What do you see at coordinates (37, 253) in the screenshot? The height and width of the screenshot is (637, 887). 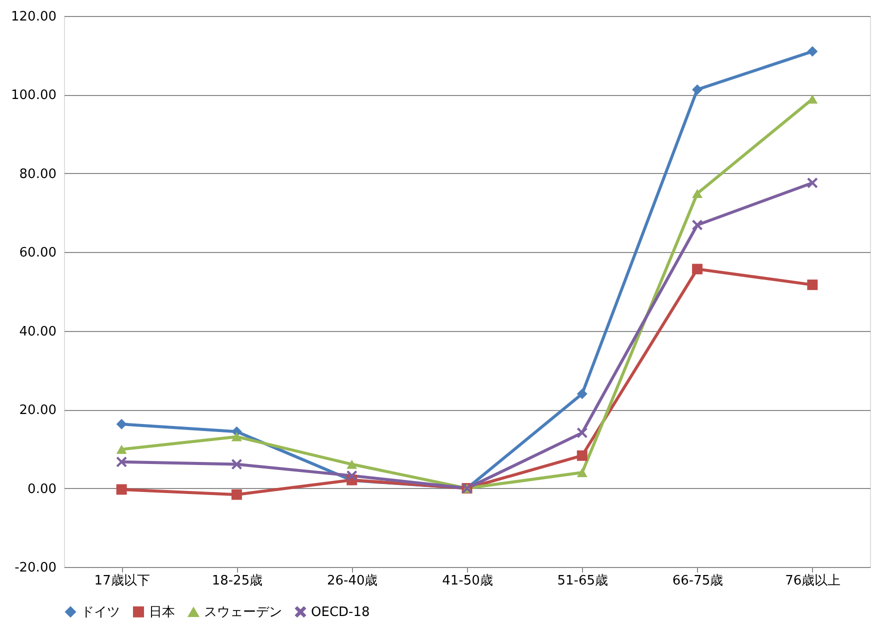 I see `y-tick-label: 60.00` at bounding box center [37, 253].